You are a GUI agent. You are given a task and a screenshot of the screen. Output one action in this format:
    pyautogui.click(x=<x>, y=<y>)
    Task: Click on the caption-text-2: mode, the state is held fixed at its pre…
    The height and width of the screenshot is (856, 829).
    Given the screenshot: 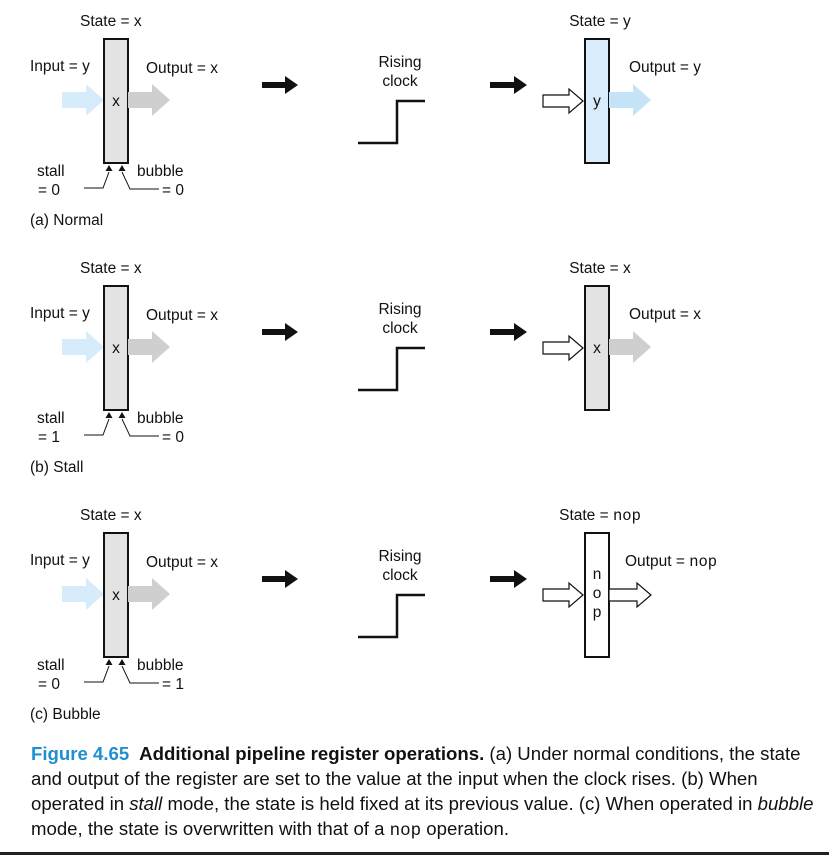 What is the action you would take?
    pyautogui.click(x=460, y=803)
    